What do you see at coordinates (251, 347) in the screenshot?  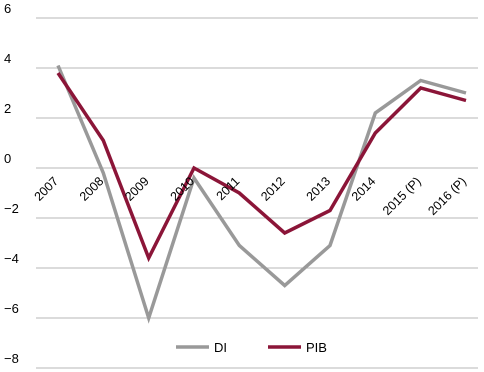 I see `legend: DI PIB` at bounding box center [251, 347].